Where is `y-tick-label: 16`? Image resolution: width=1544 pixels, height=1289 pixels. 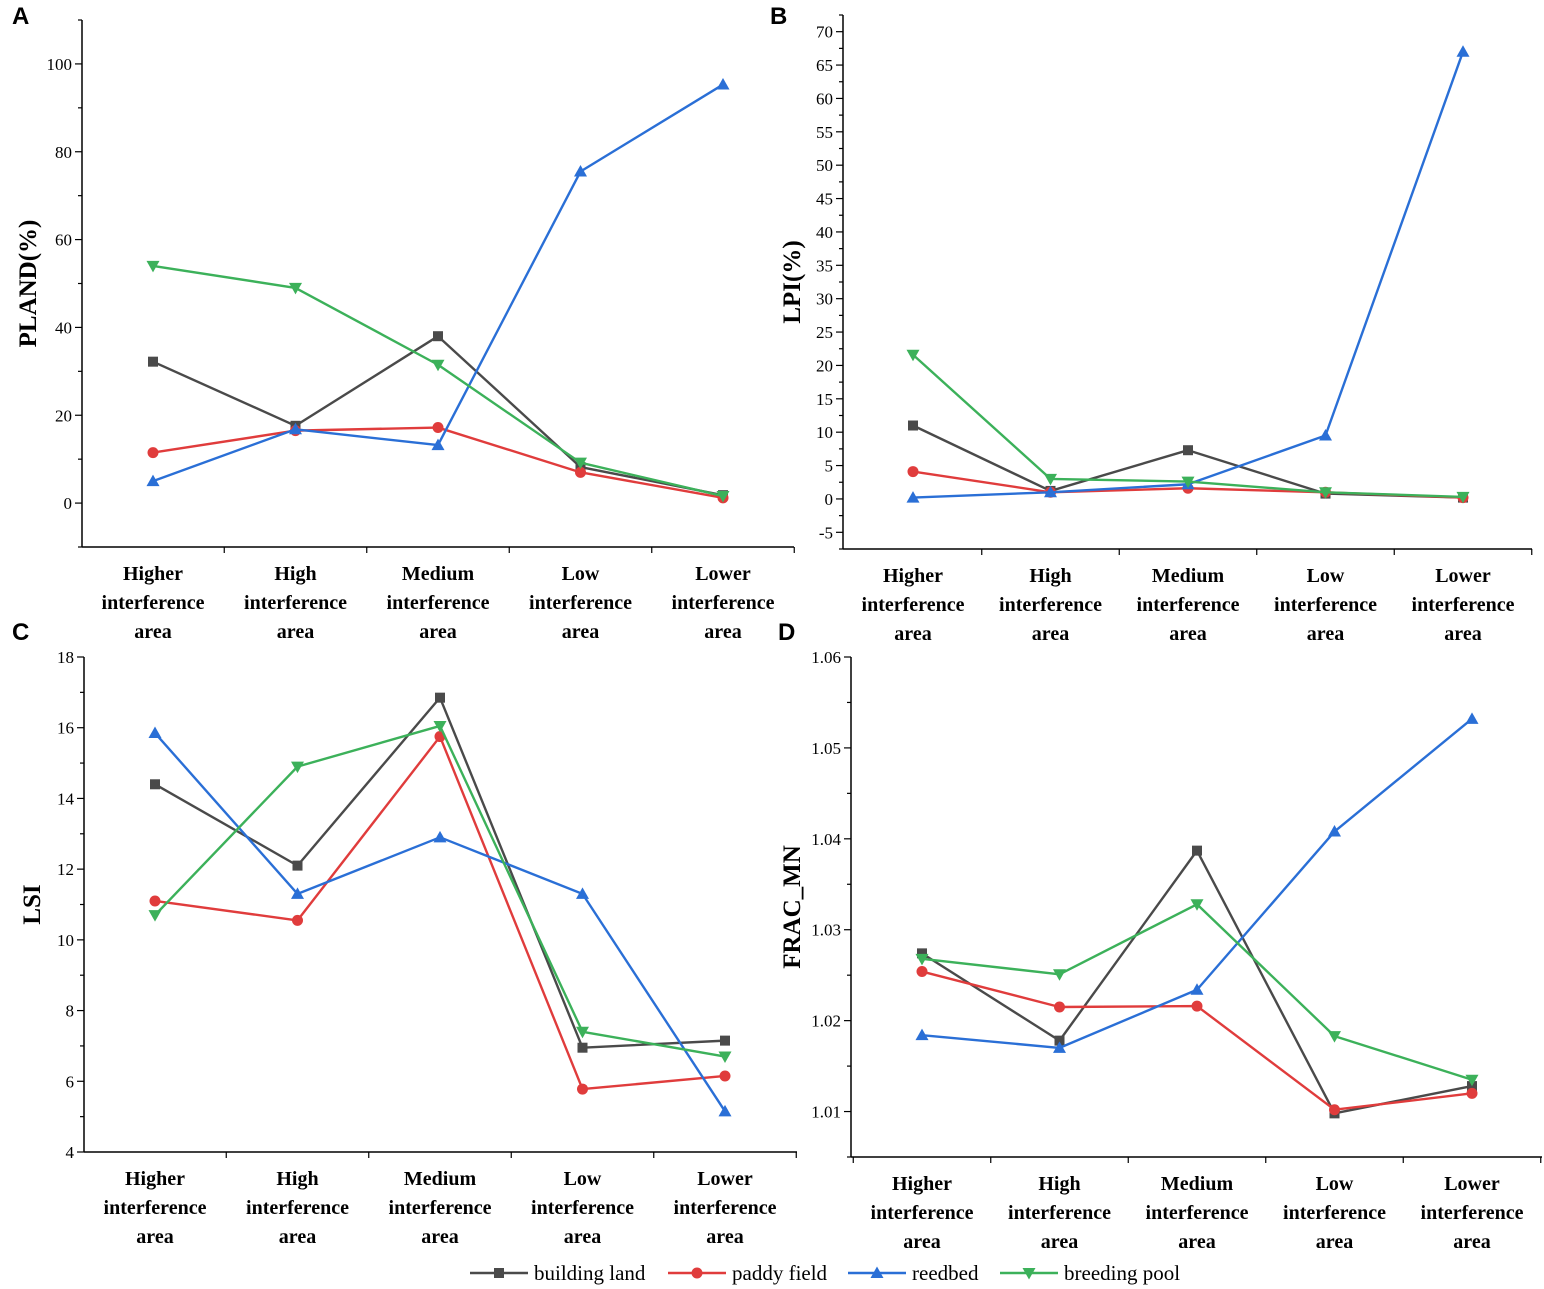
y-tick-label: 16 is located at coordinates (65, 728).